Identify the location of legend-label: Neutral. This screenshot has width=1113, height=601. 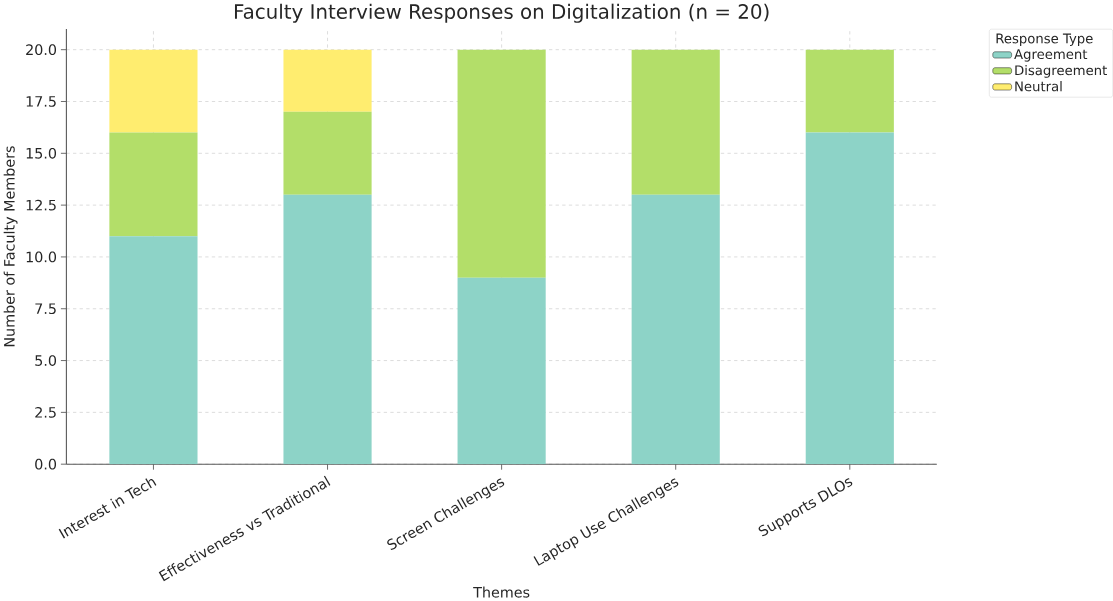
(1038, 86).